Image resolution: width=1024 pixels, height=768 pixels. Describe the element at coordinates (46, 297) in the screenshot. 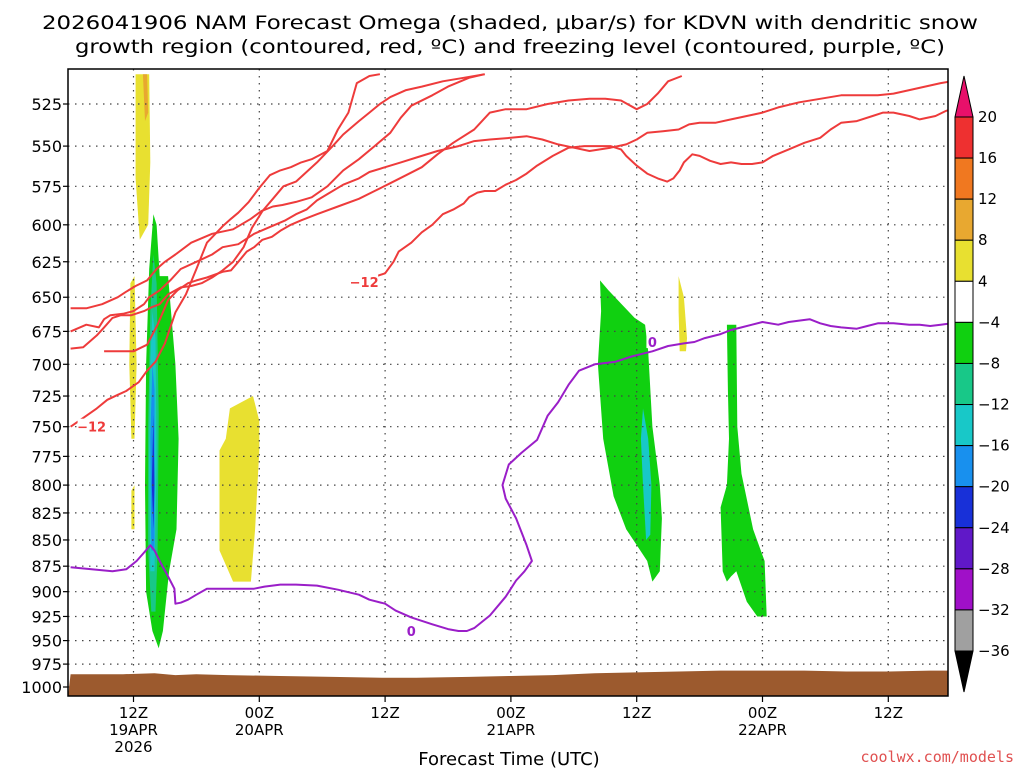

I see `y-tick-label: 650` at that location.